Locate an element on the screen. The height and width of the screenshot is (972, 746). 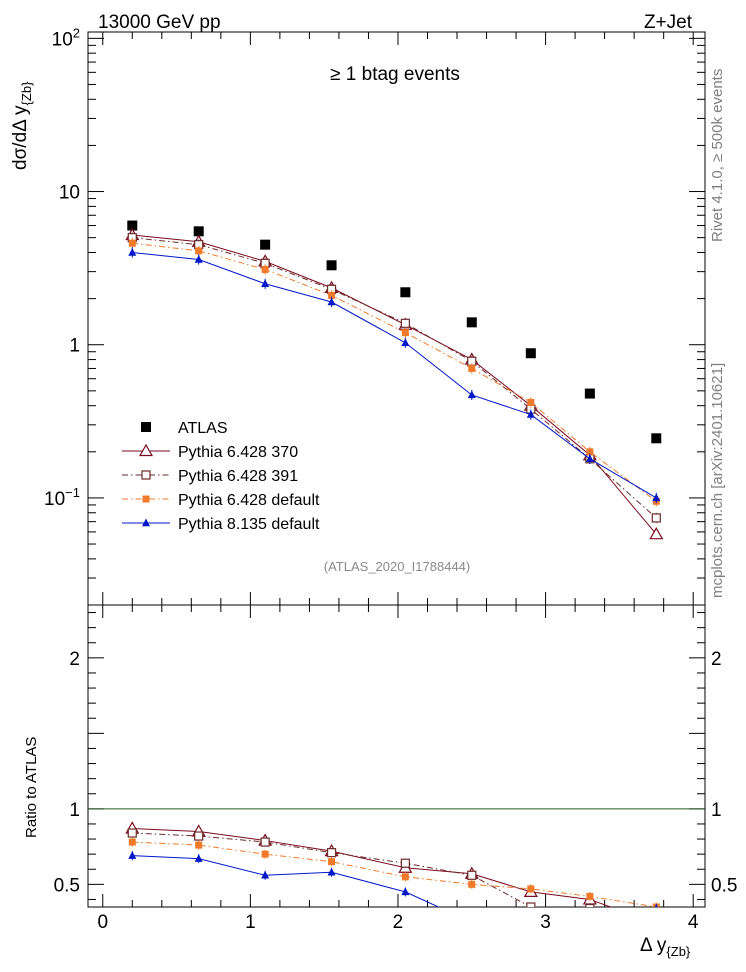
legend-label: Pythia 8.135 default is located at coordinates (249, 524).